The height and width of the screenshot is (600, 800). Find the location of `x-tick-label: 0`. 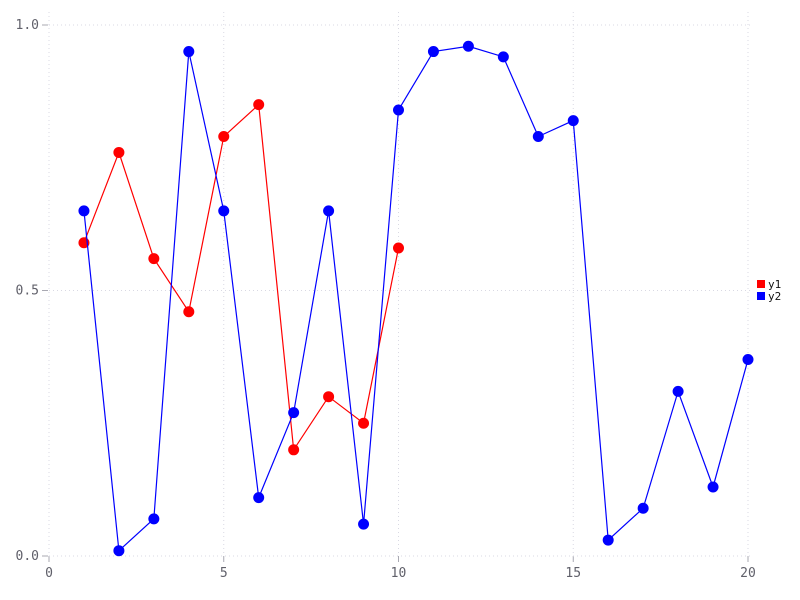

x-tick-label: 0 is located at coordinates (49, 573).